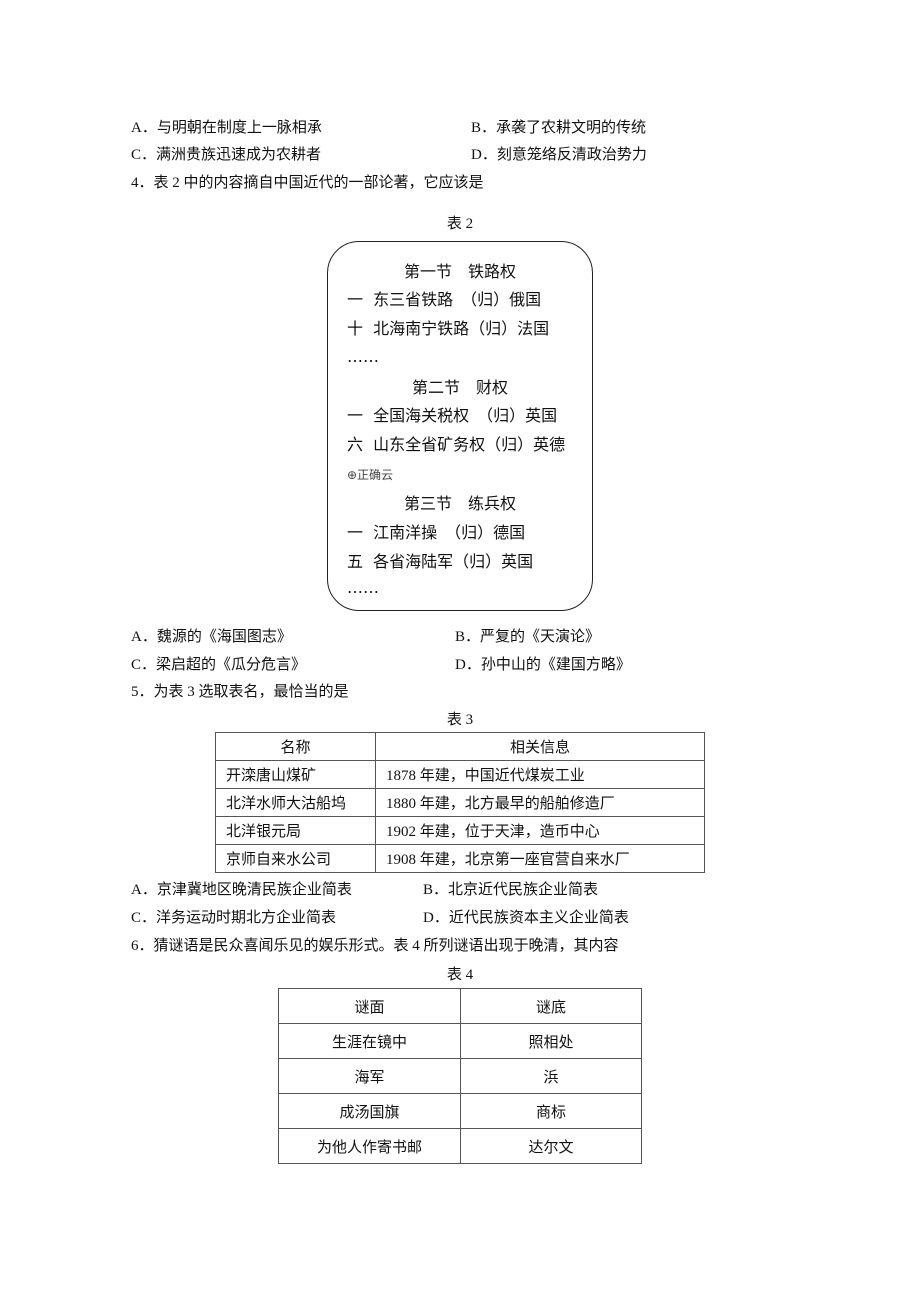 The height and width of the screenshot is (1302, 920). What do you see at coordinates (369, 1006) in the screenshot?
I see `header-cell: 谜面` at bounding box center [369, 1006].